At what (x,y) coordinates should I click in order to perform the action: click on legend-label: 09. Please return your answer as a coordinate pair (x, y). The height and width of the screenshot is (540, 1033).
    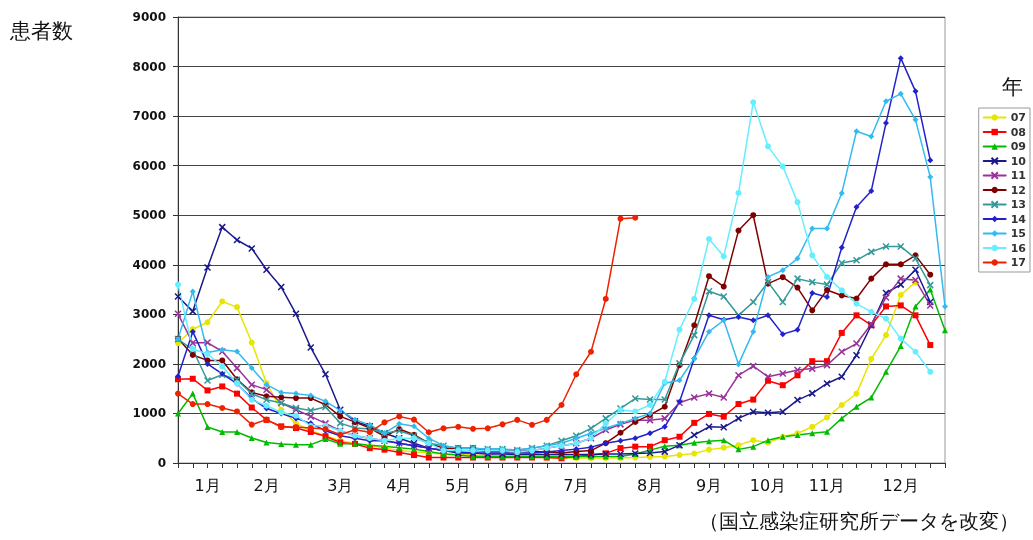
    Looking at the image, I should click on (1018, 146).